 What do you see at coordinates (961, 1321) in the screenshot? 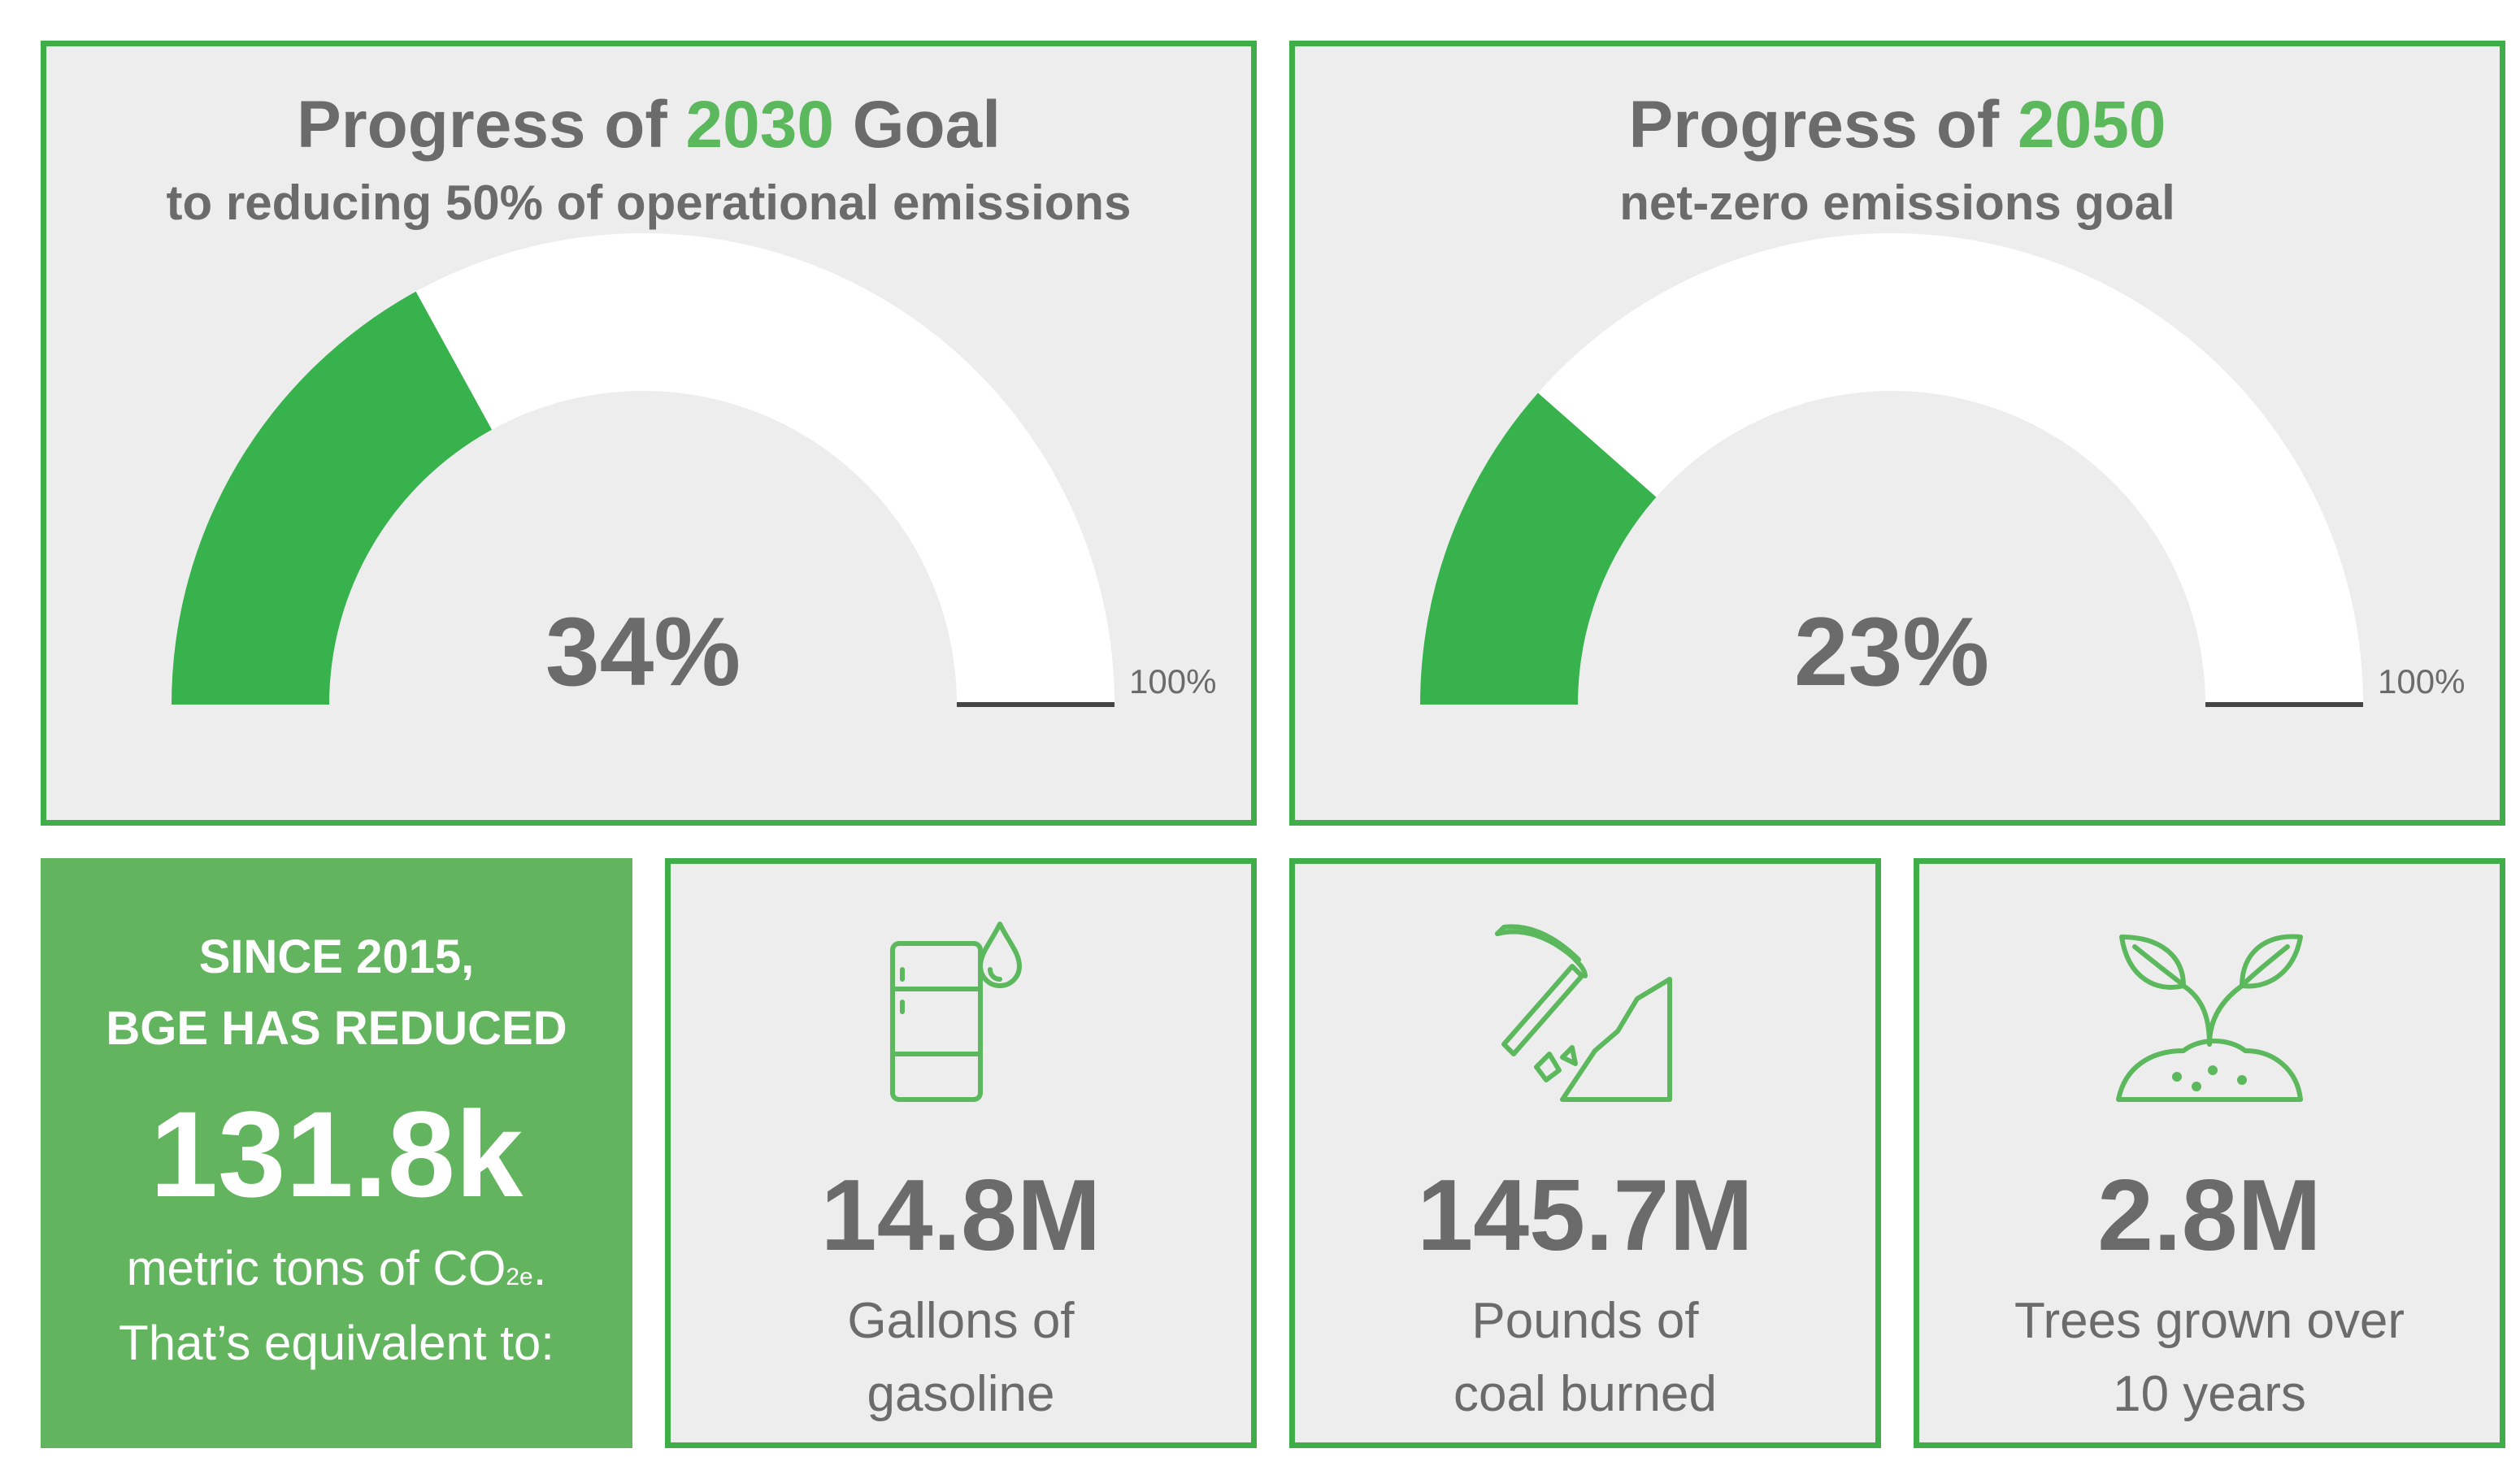
I see `stat-label-line-1: Gallons of` at bounding box center [961, 1321].